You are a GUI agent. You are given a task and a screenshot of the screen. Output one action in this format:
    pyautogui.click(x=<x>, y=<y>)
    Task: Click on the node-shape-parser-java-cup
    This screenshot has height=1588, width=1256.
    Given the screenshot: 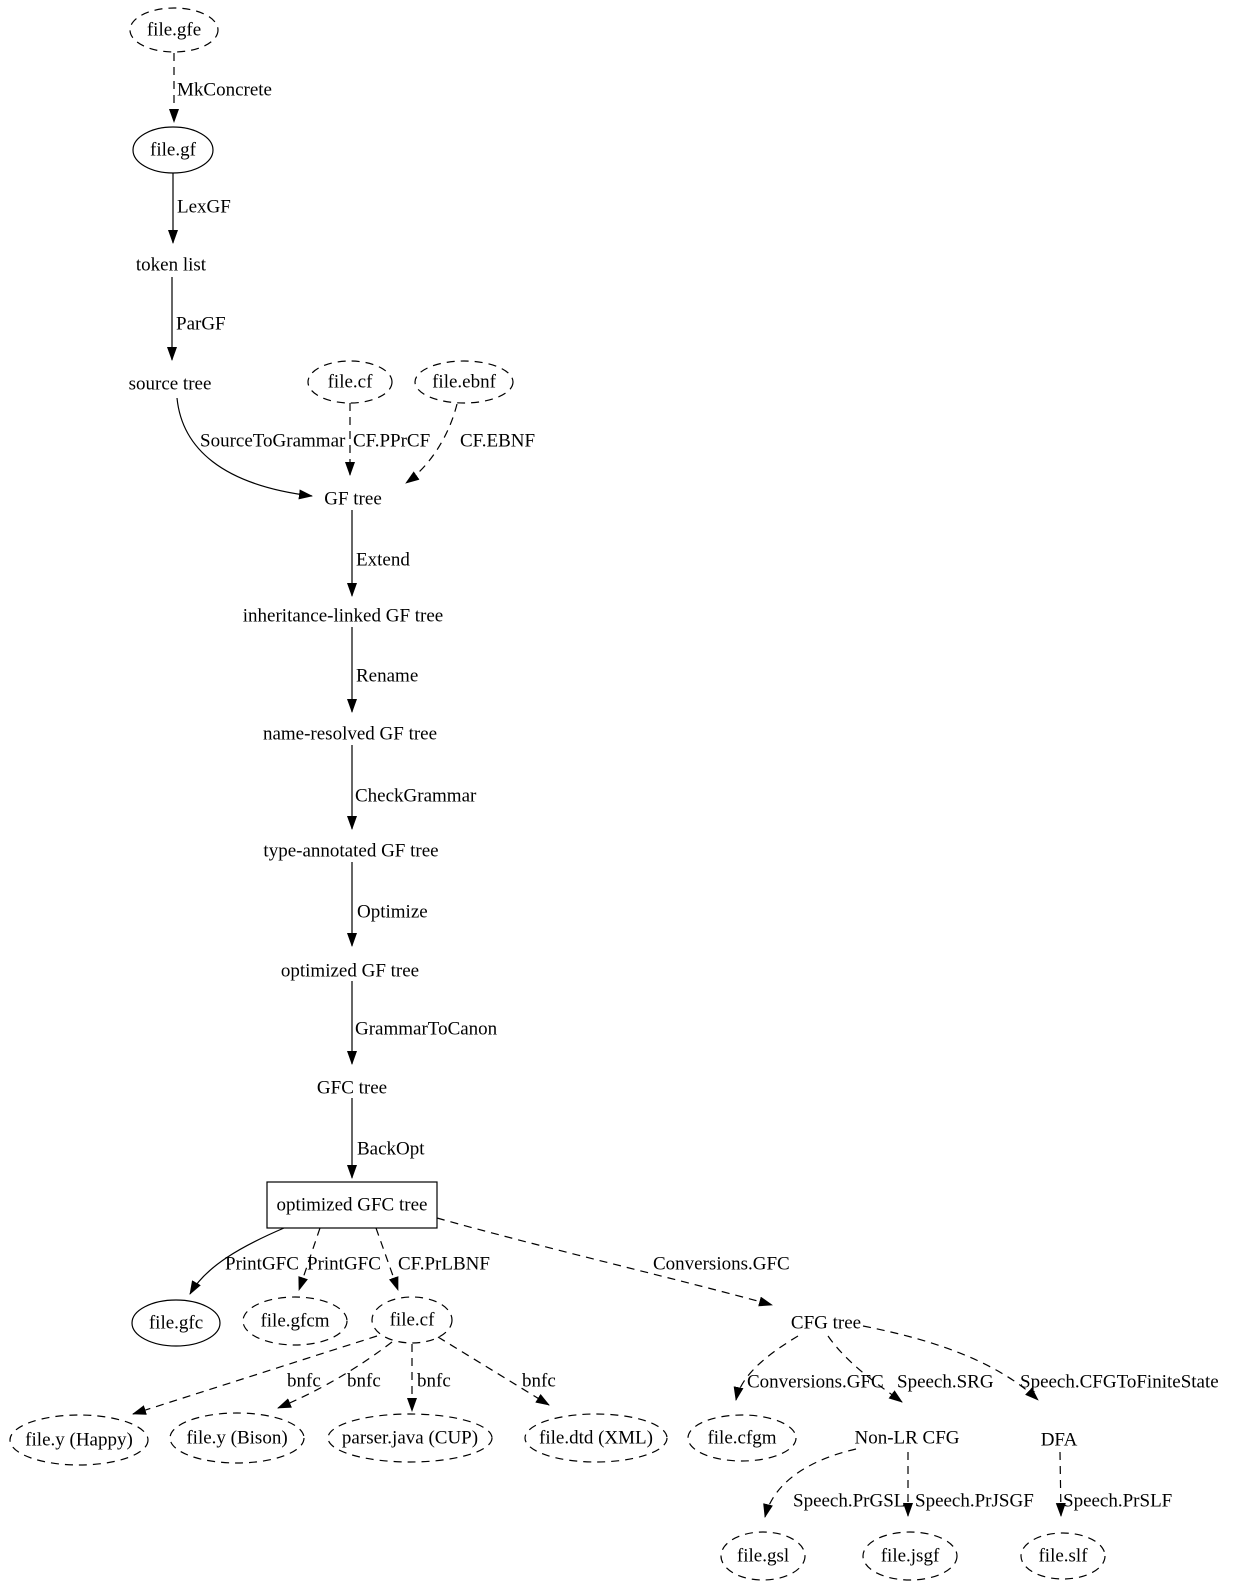 What is the action you would take?
    pyautogui.click(x=410, y=1438)
    